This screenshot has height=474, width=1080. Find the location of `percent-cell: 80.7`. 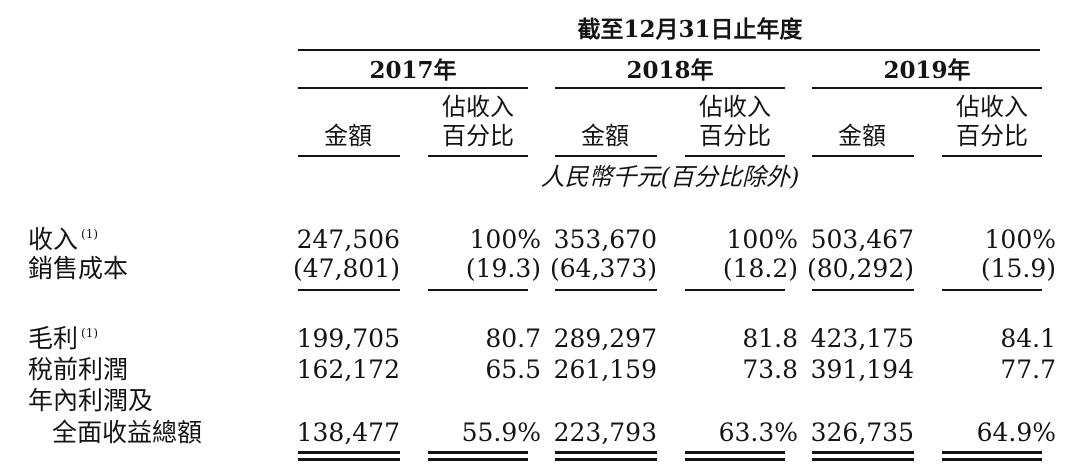

percent-cell: 80.7 is located at coordinates (513, 338).